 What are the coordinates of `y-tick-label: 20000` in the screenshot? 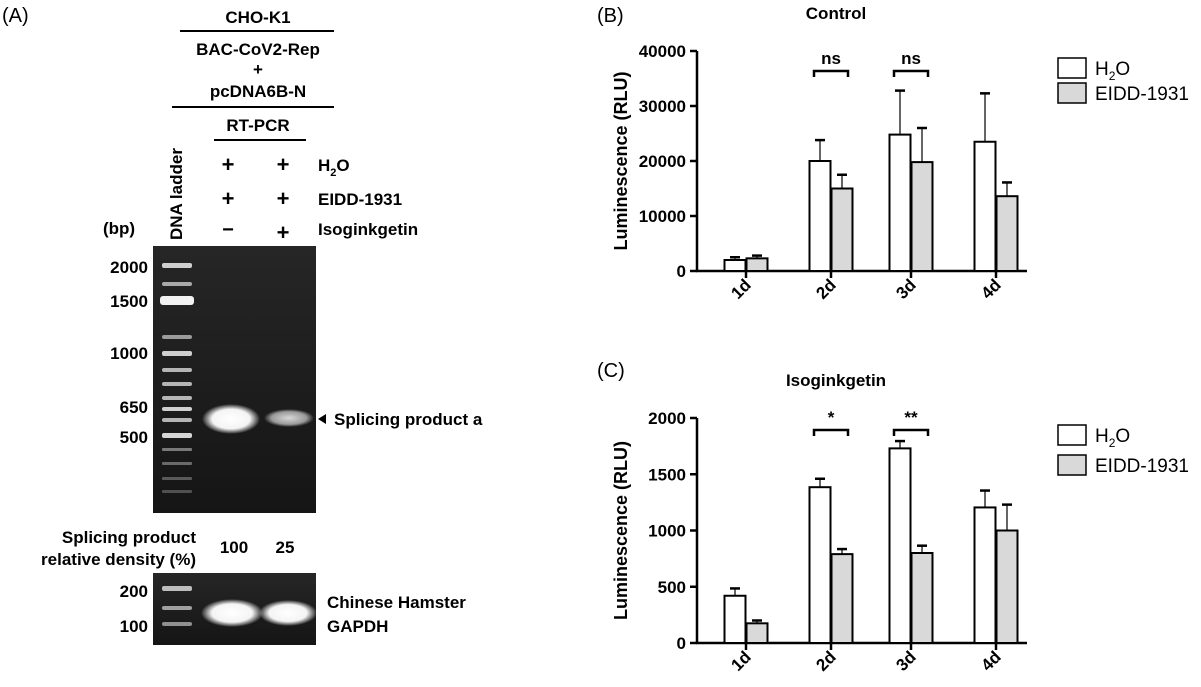 It's located at (662, 161).